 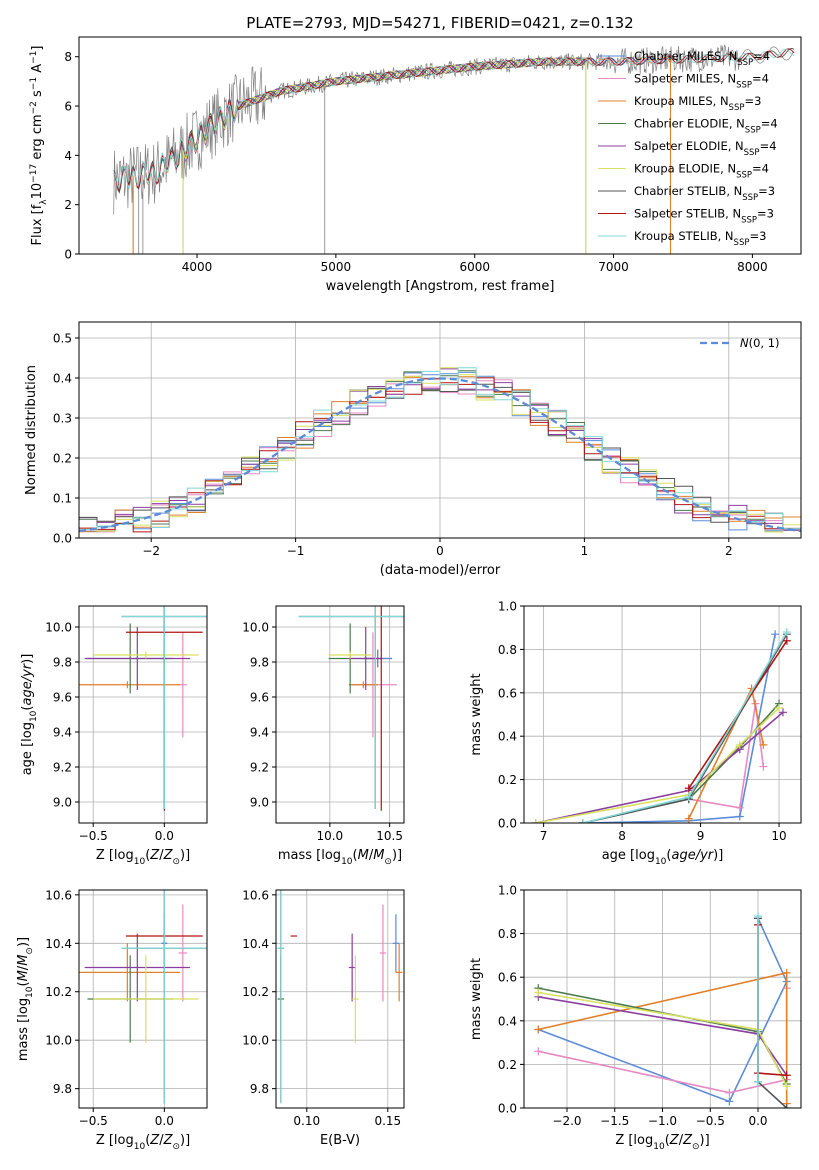 I want to click on y-tick-label: 6, so click(x=68, y=107).